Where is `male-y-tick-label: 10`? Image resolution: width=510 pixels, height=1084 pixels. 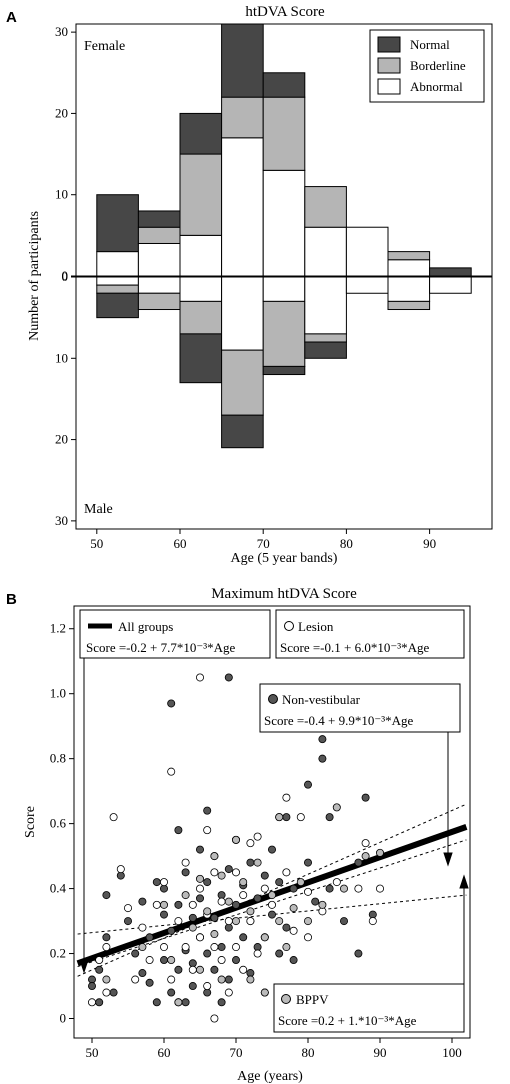
male-y-tick-label: 10 is located at coordinates (61, 357).